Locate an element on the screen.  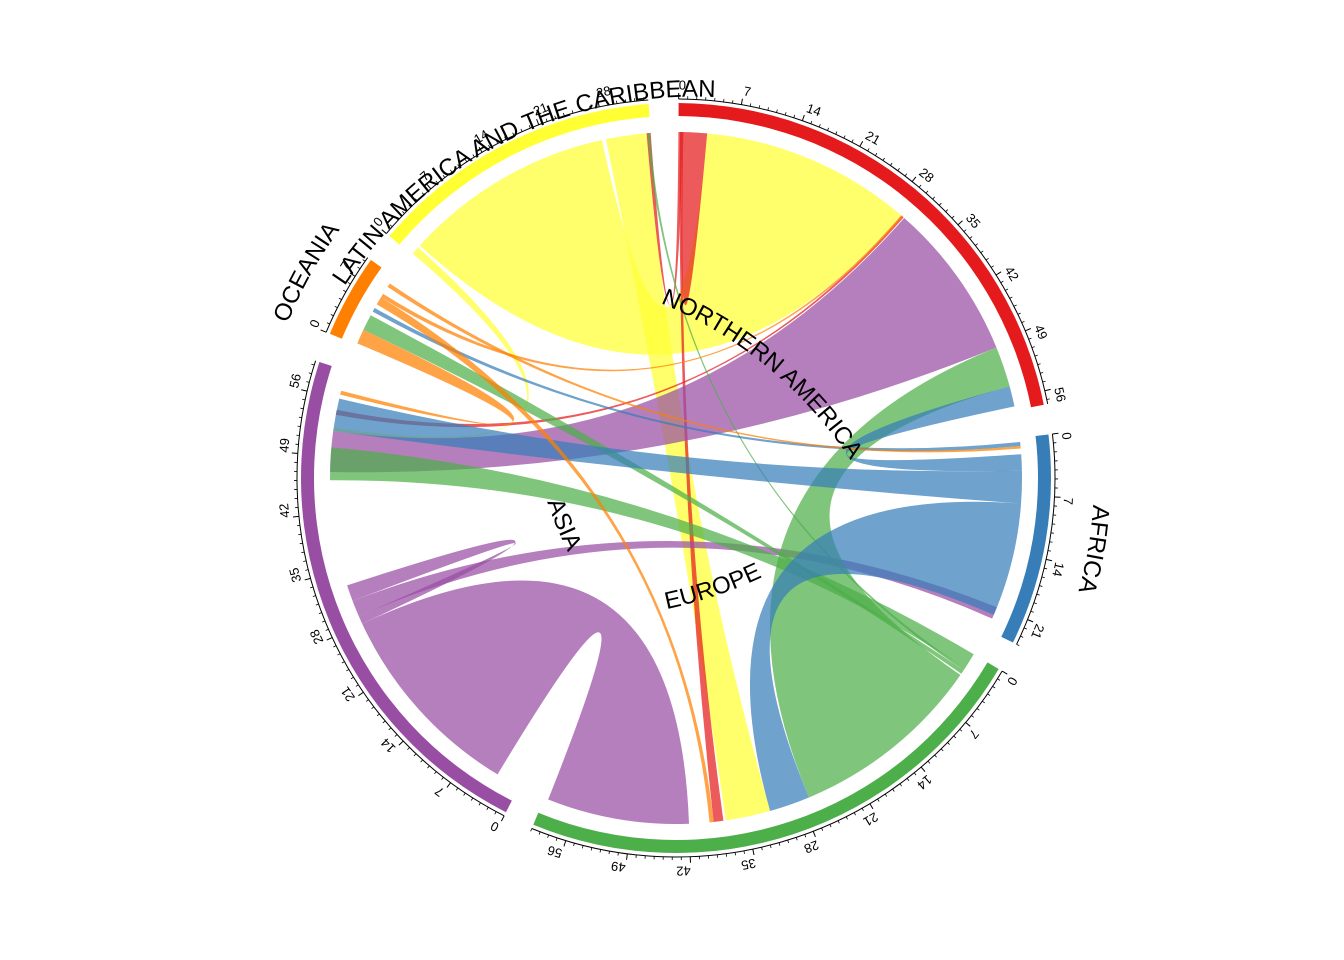
sector-track-latin-america-and-the-caribbean is located at coordinates (519, 174).